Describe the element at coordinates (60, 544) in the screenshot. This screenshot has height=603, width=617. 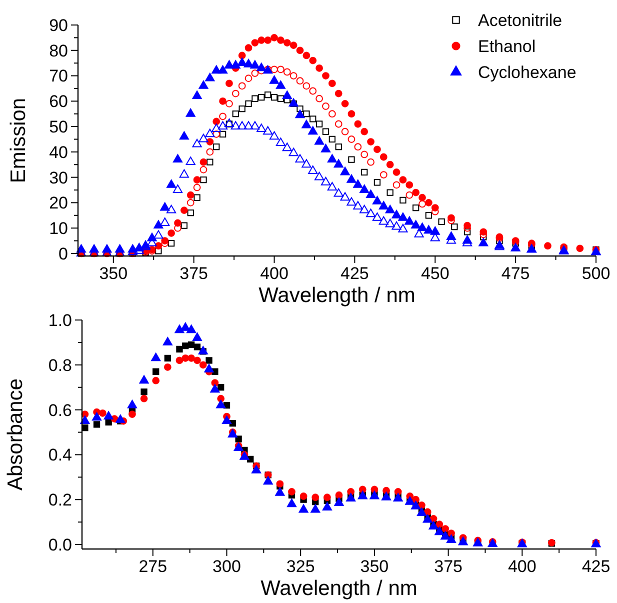
I see `y-tick-label: 0.0` at that location.